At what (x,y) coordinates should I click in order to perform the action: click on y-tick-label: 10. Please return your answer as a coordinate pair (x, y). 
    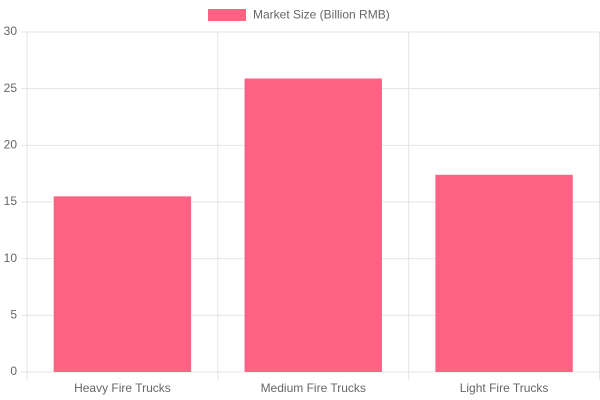
    Looking at the image, I should click on (11, 258).